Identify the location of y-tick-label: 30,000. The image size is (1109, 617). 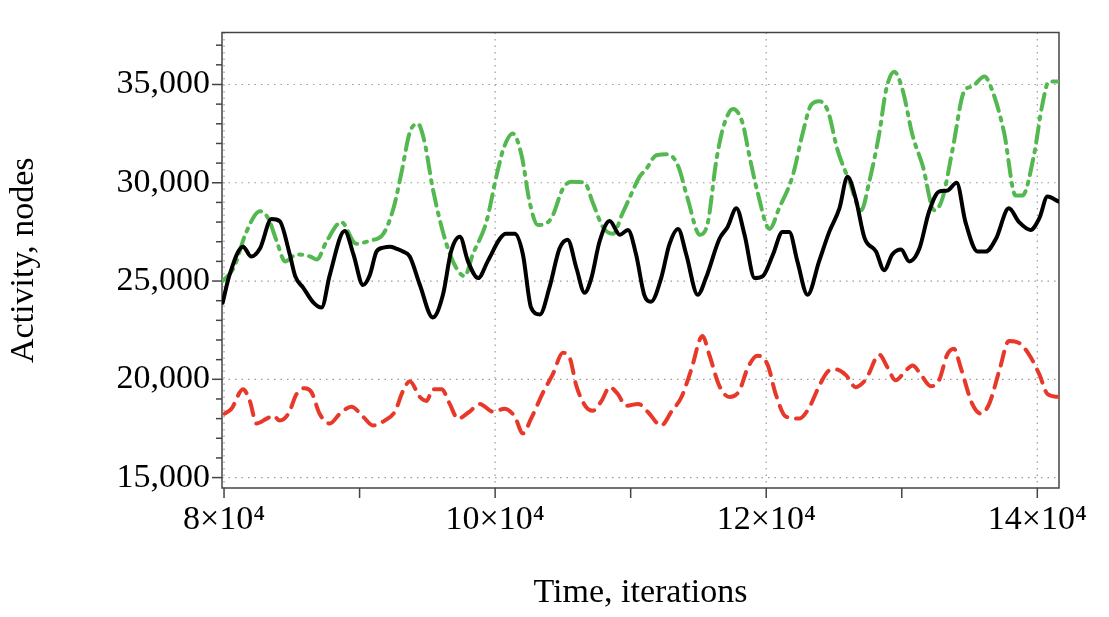
(163, 180).